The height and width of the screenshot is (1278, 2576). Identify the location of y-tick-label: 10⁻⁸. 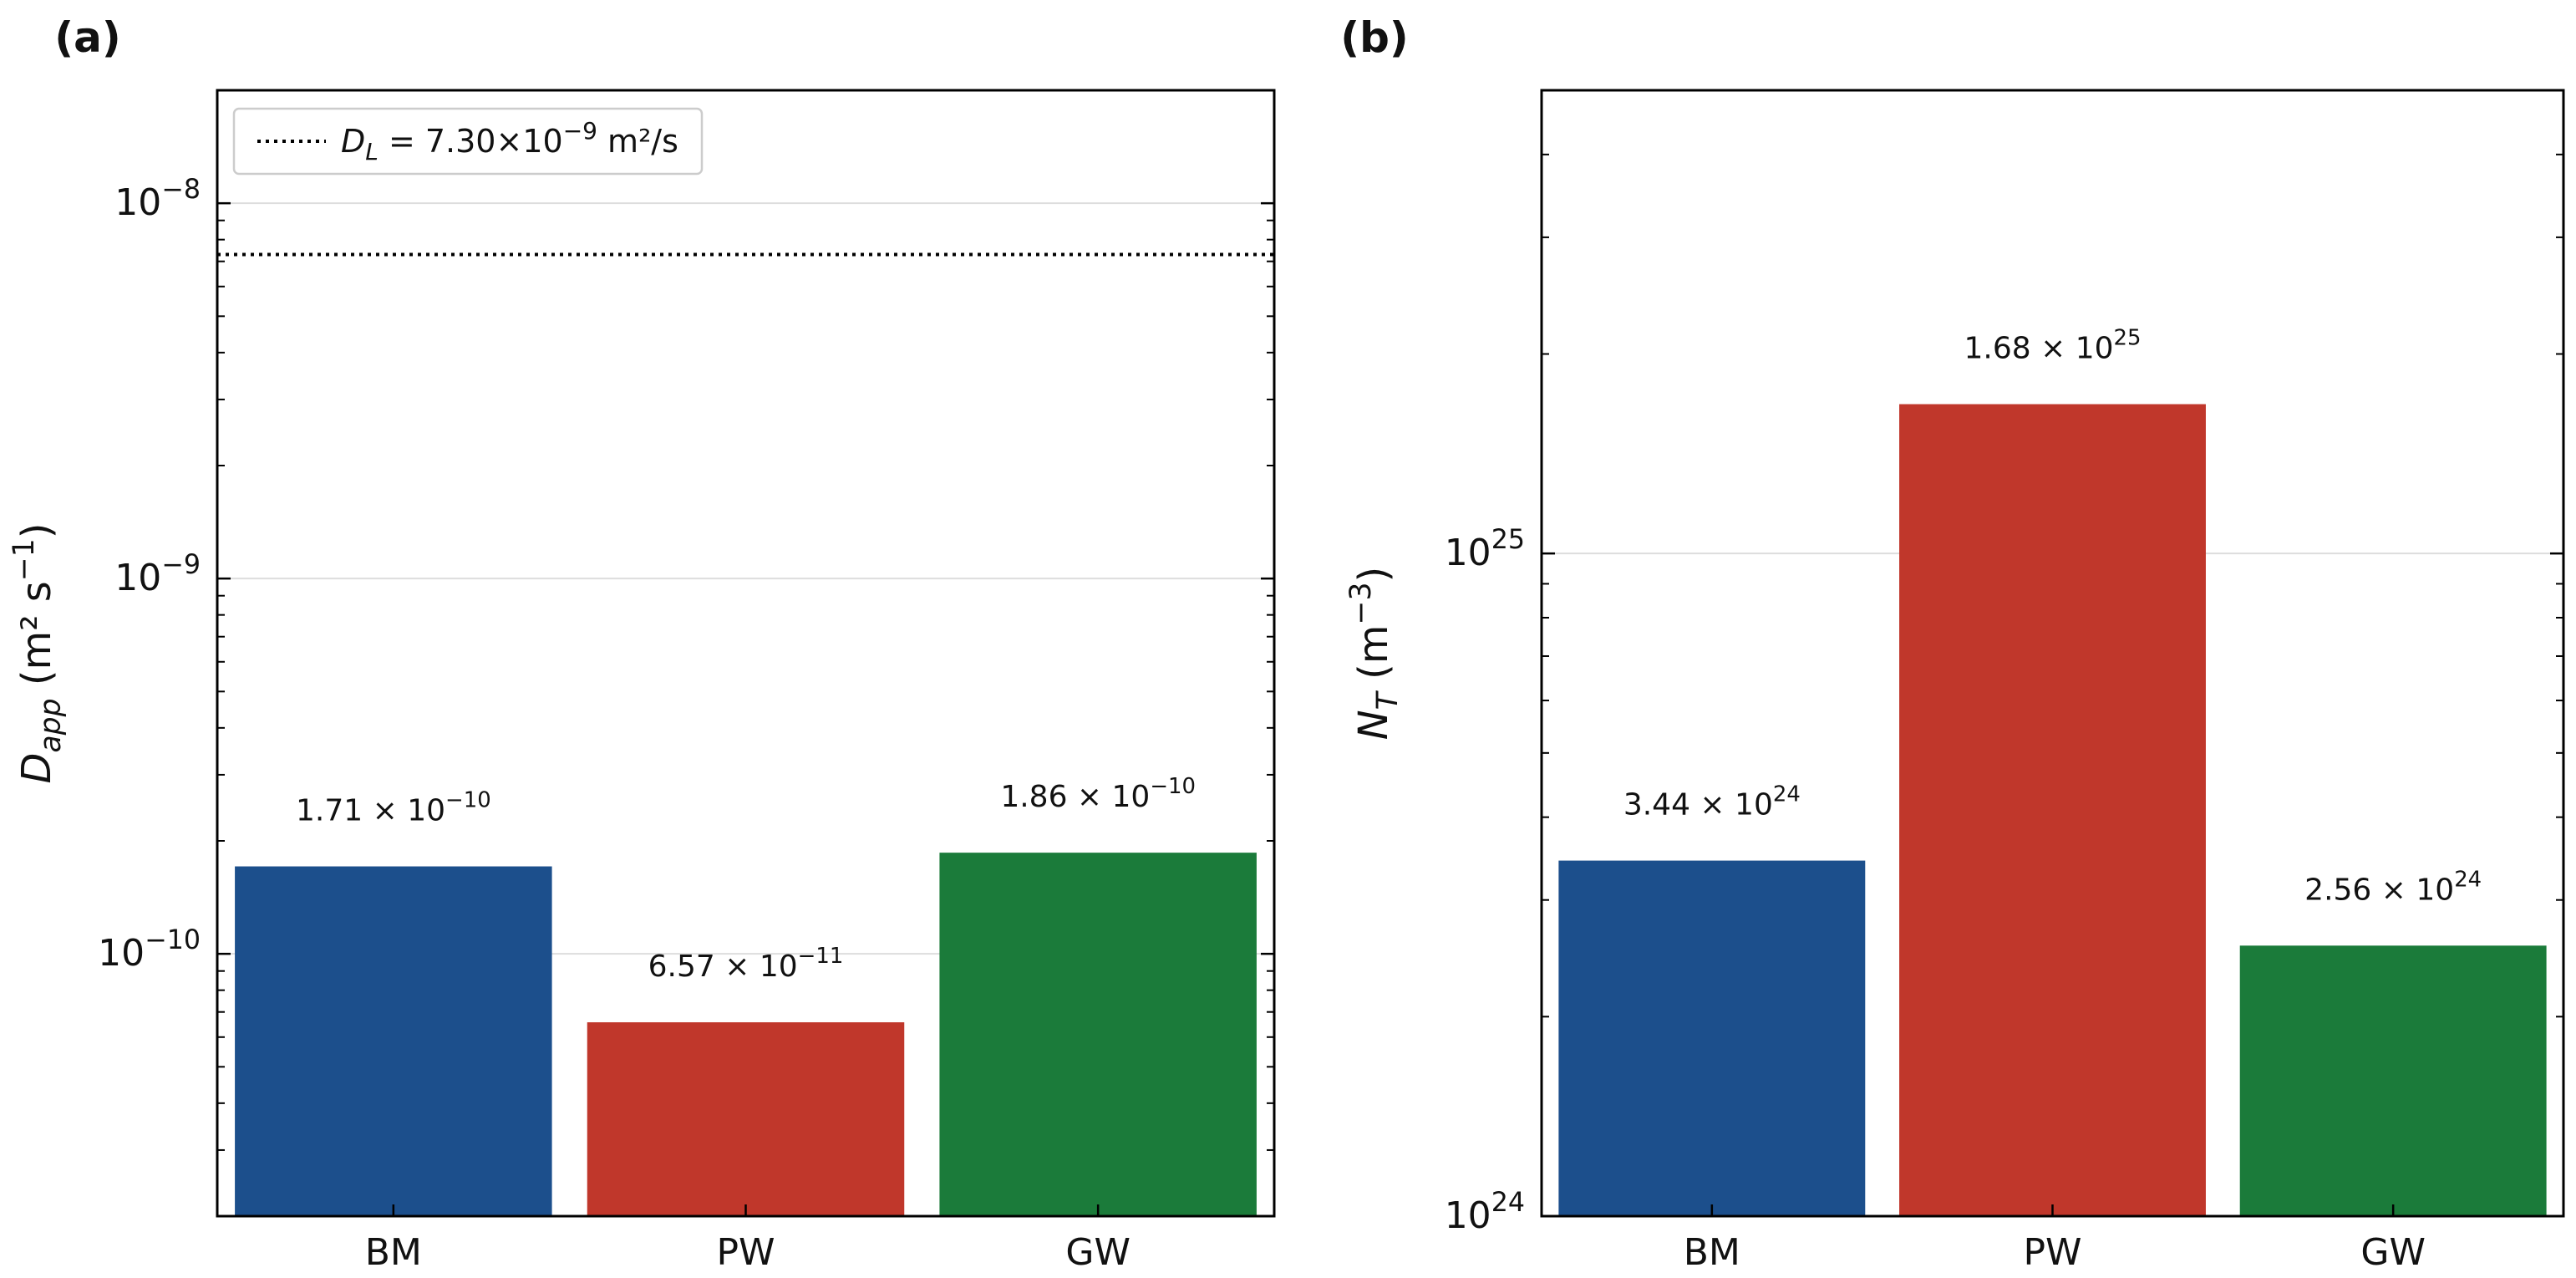
(157, 199).